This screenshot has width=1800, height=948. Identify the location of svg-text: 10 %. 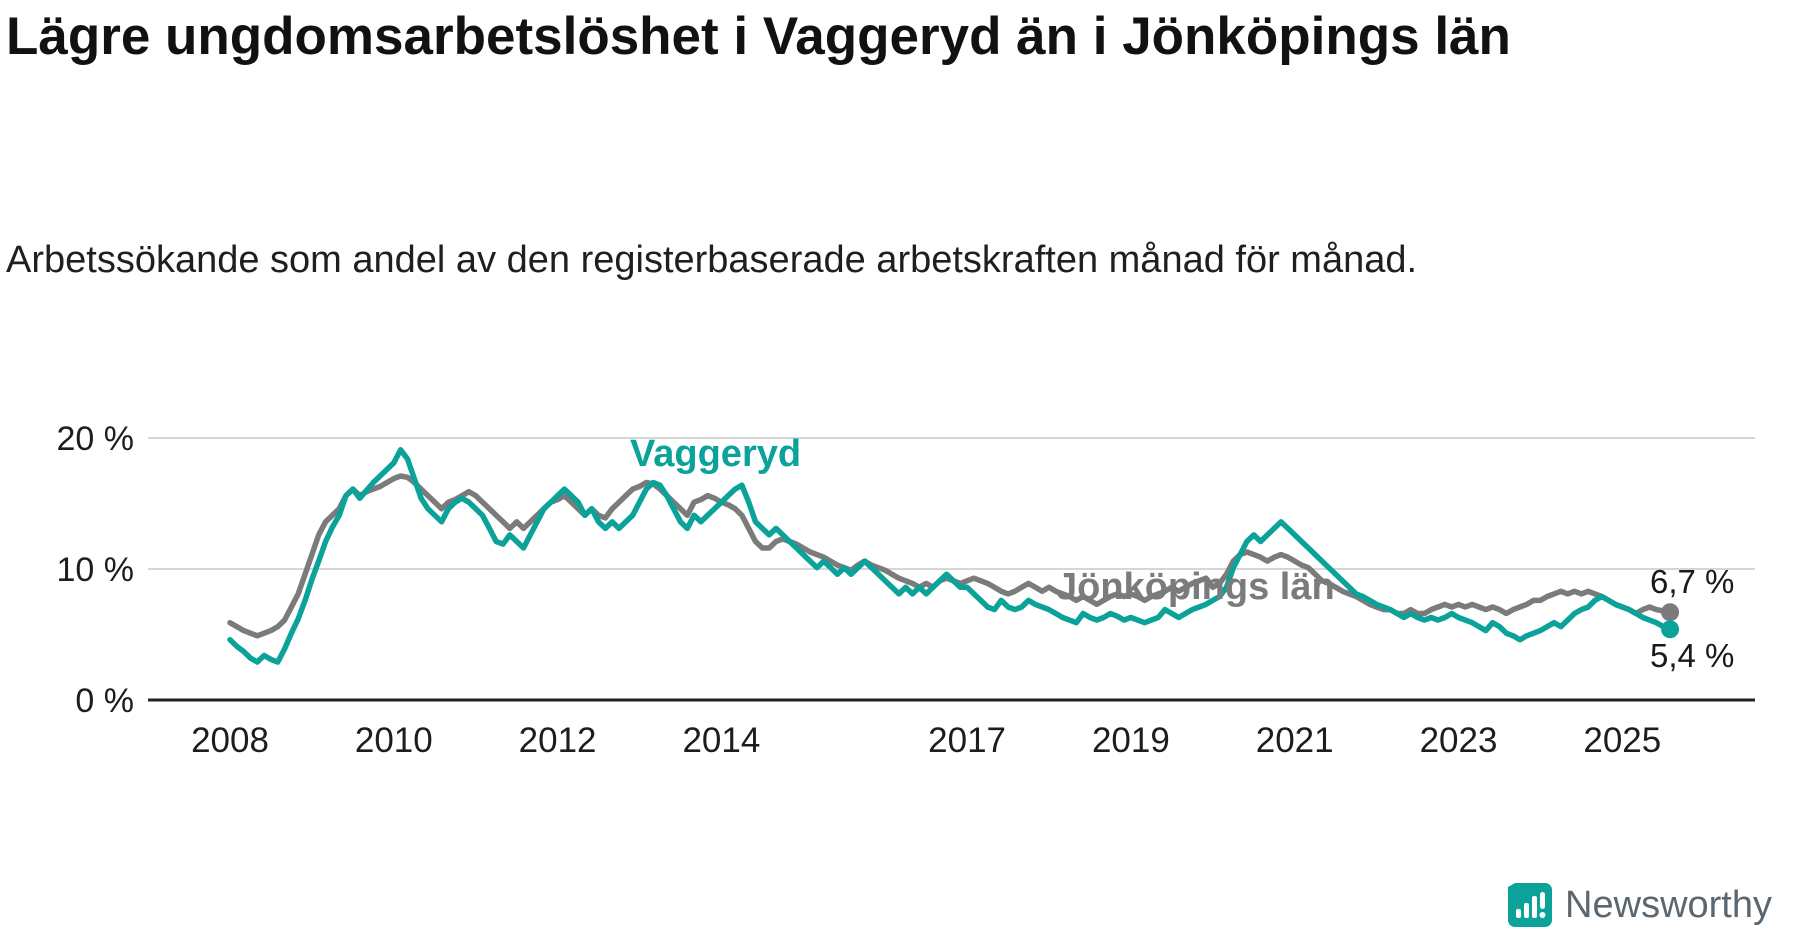
(96, 570).